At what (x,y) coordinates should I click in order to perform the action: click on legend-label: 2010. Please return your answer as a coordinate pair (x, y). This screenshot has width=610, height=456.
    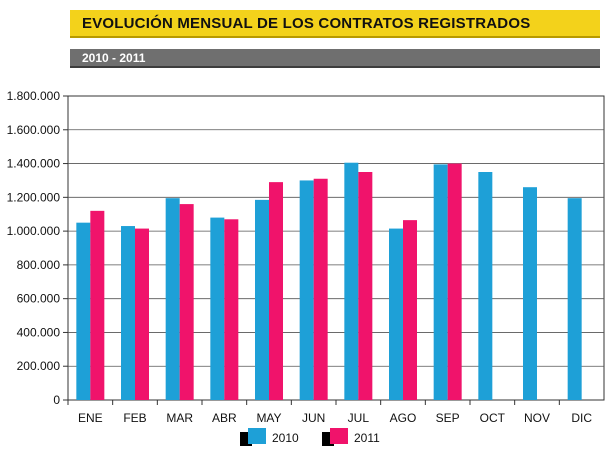
    Looking at the image, I should click on (285, 438).